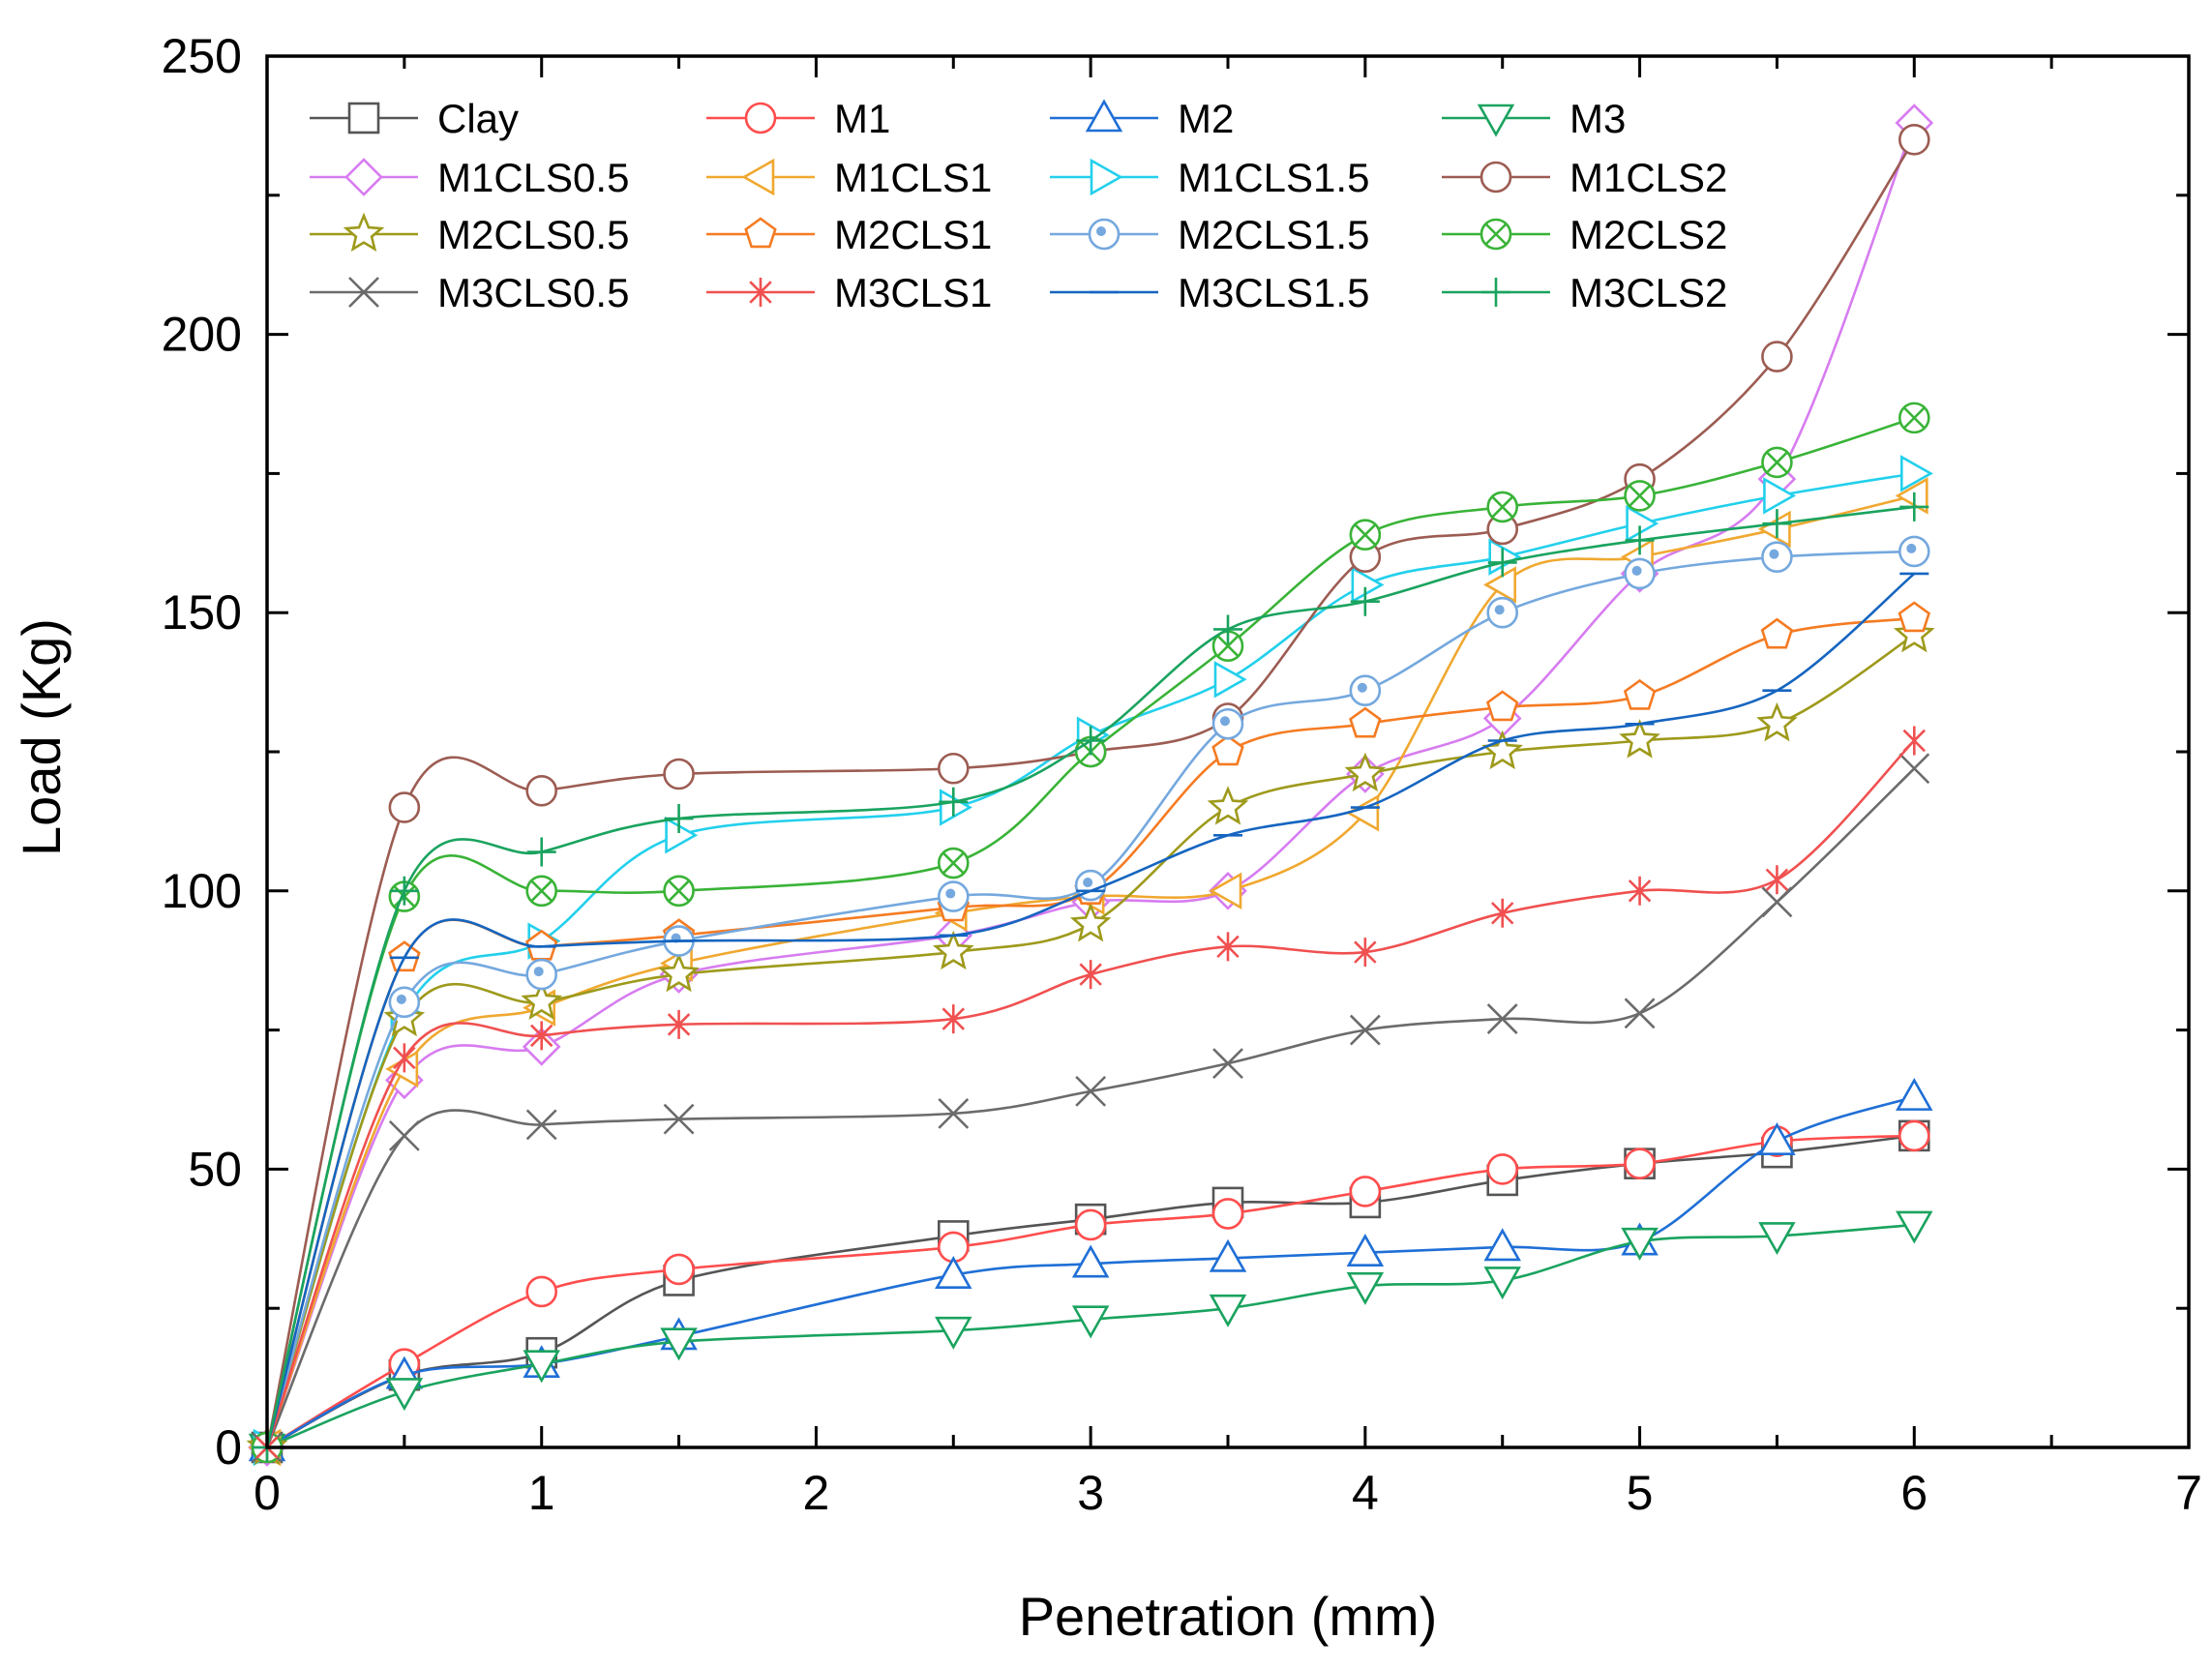 The image size is (2212, 1669). I want to click on y-tick-label: 100, so click(202, 891).